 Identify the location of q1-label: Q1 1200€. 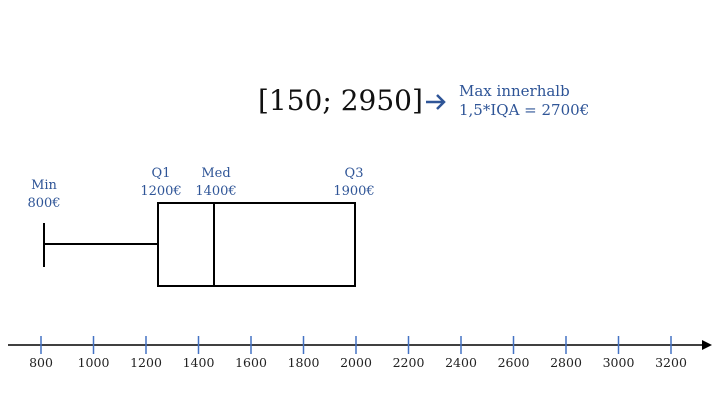
(161, 183).